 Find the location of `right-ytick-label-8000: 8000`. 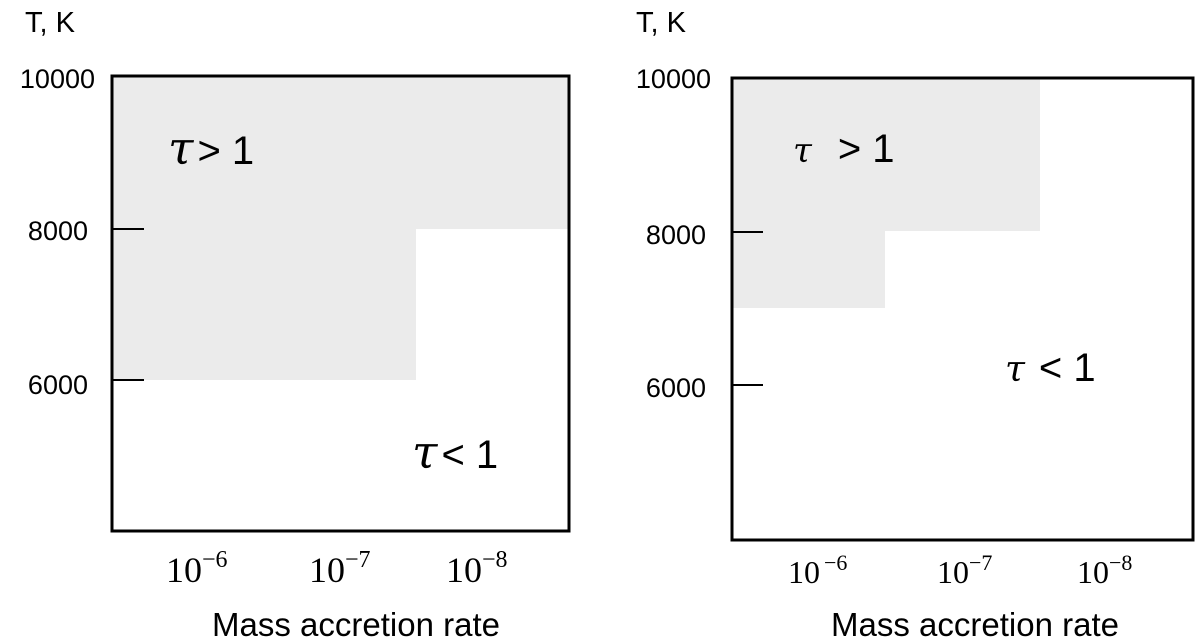

right-ytick-label-8000: 8000 is located at coordinates (676, 235).